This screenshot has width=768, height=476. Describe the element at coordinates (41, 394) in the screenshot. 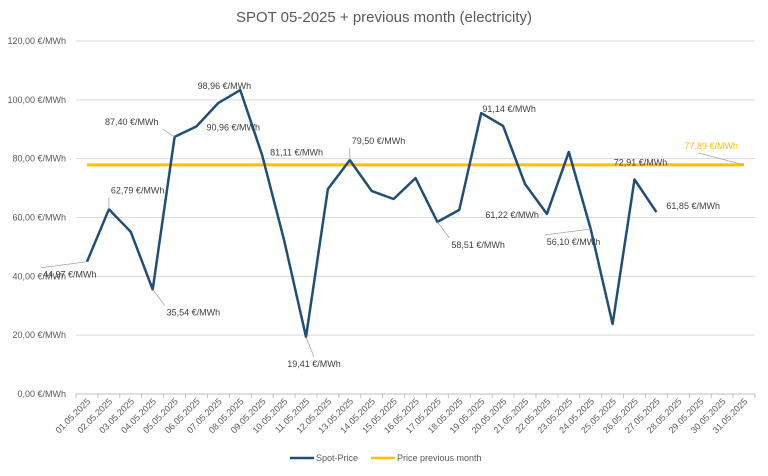

I see `y-tick-label: 0,00 €/MWh` at that location.